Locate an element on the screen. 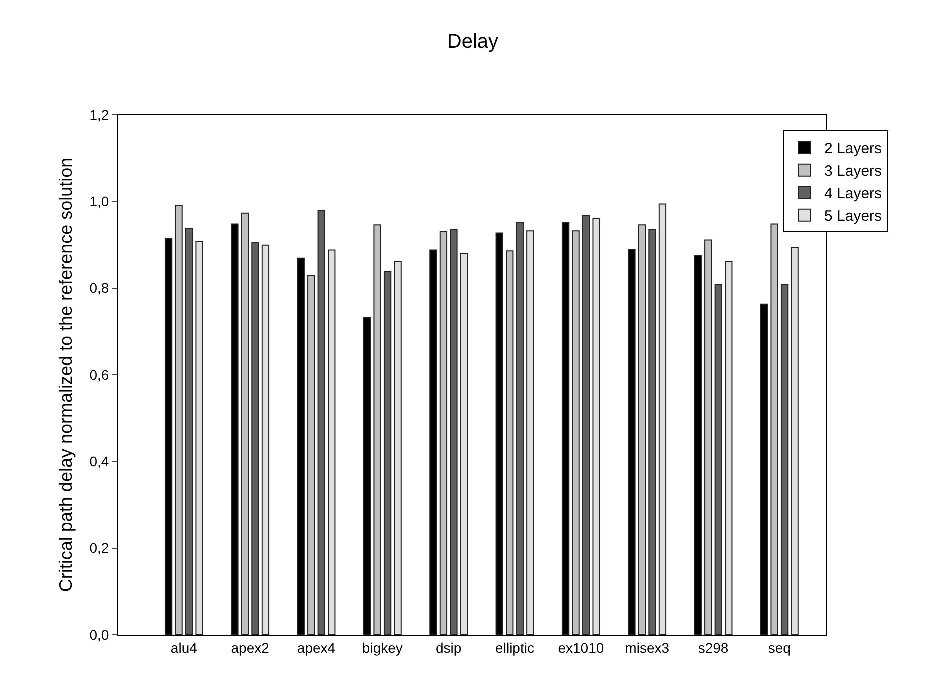  y-tick-label: 1,2 is located at coordinates (100, 114).